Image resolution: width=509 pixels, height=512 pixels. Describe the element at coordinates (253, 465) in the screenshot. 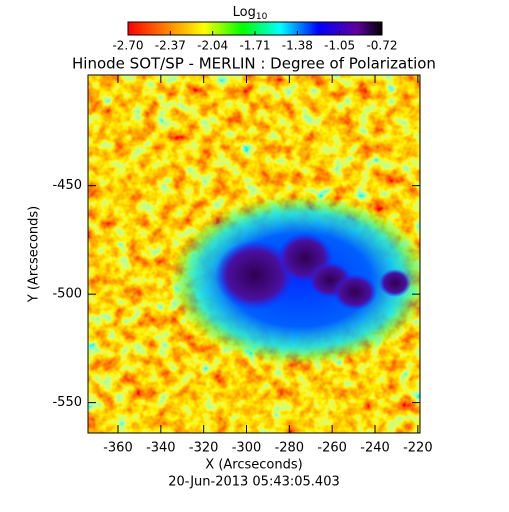

I see `x-axis-label: X (Arcseconds)` at that location.